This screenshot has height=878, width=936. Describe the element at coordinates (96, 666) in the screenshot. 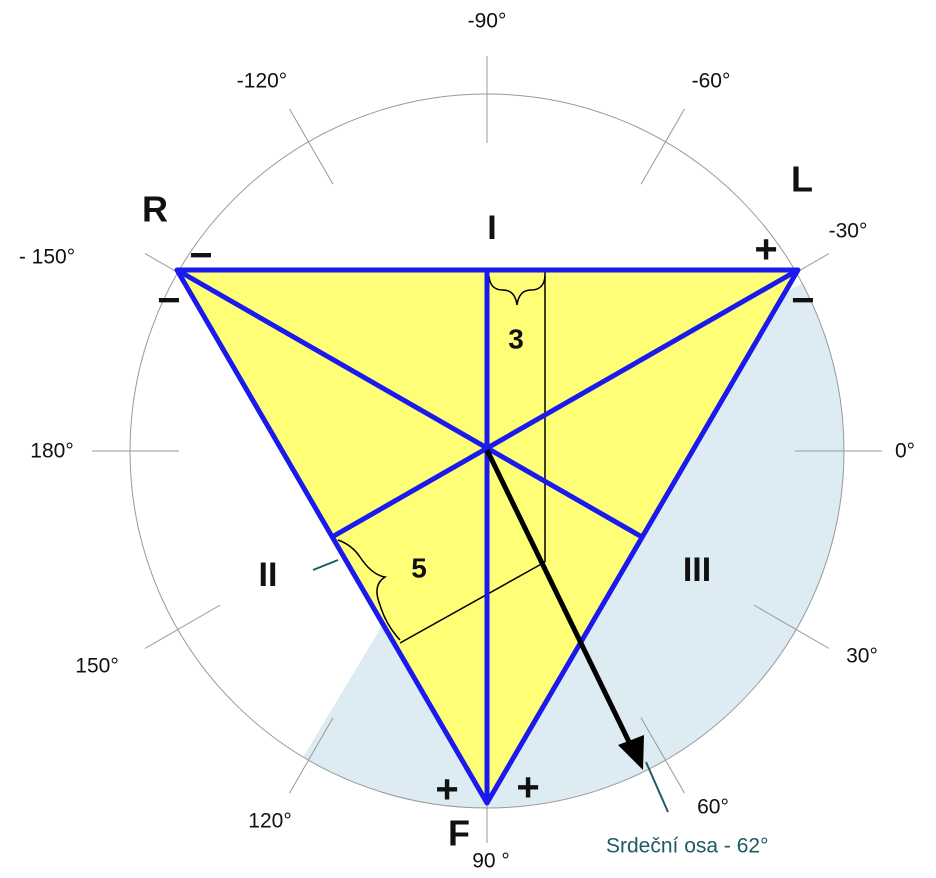

I see `angle-label: 150°` at that location.